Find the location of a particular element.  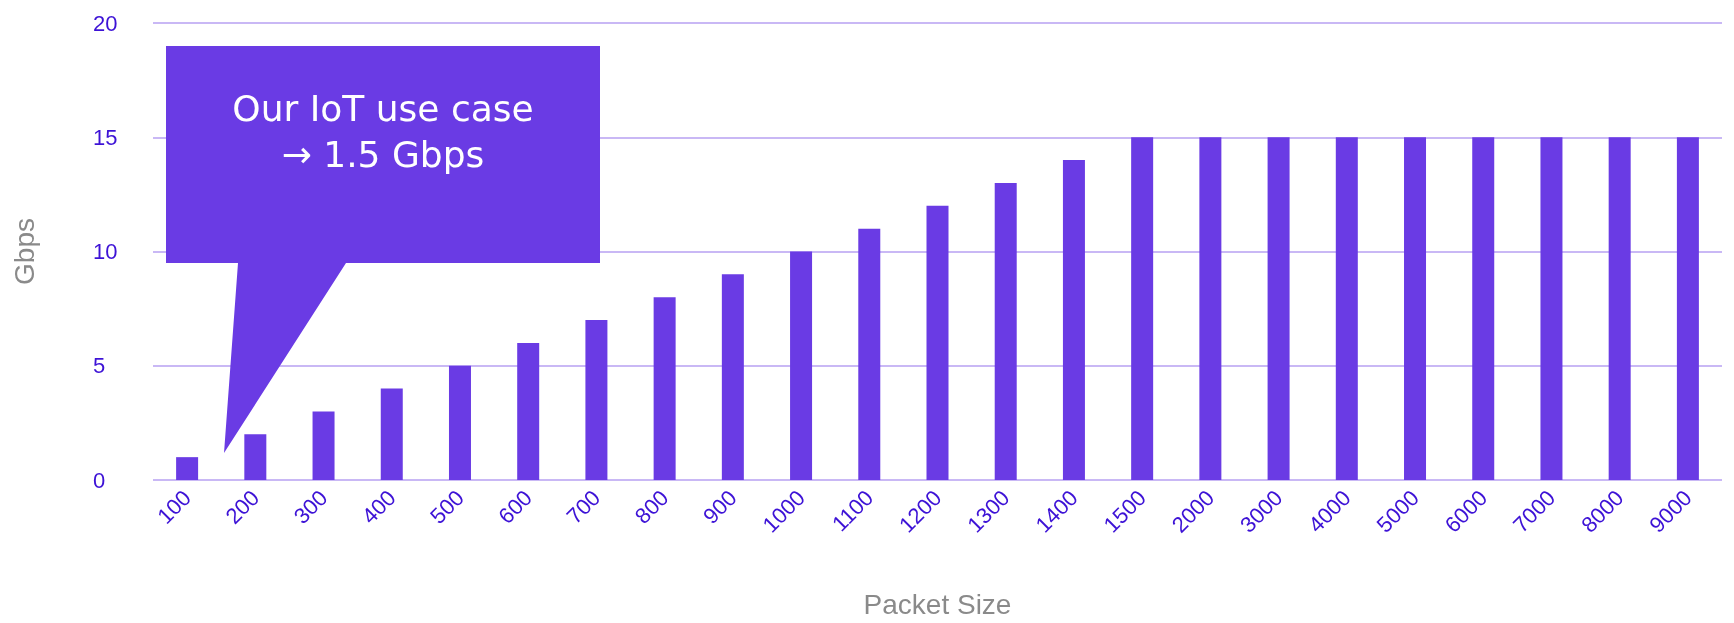

x-tick-label: 100 is located at coordinates (174, 507).